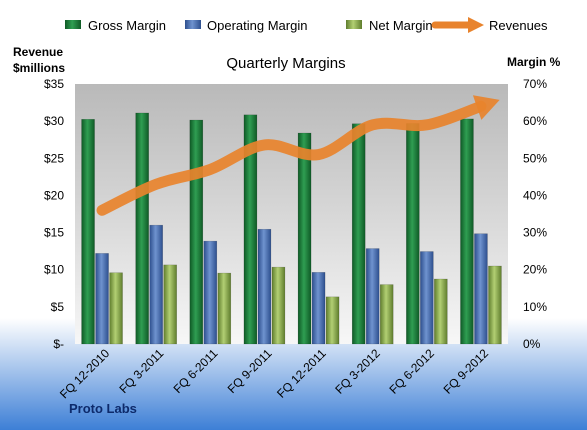 The height and width of the screenshot is (430, 587). I want to click on legend-label-net: Net Margin, so click(401, 25).